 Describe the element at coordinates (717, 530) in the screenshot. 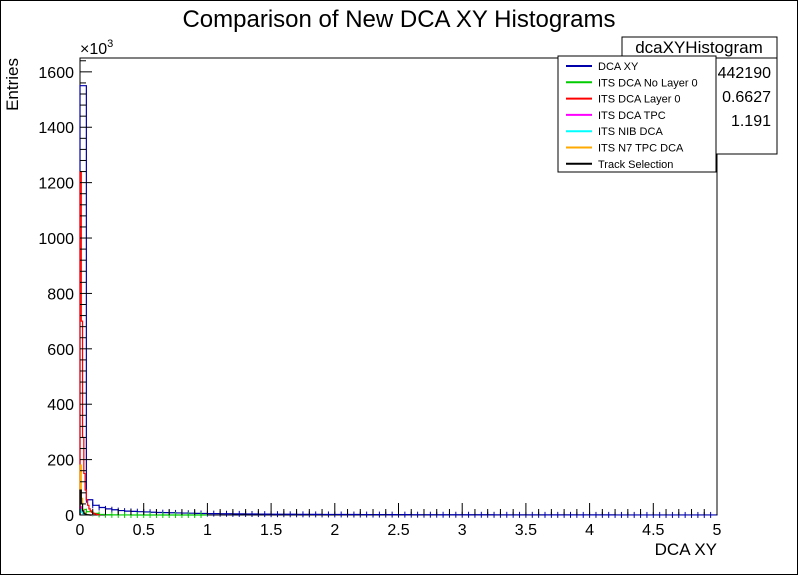

I see `x-tick-label: 5` at that location.